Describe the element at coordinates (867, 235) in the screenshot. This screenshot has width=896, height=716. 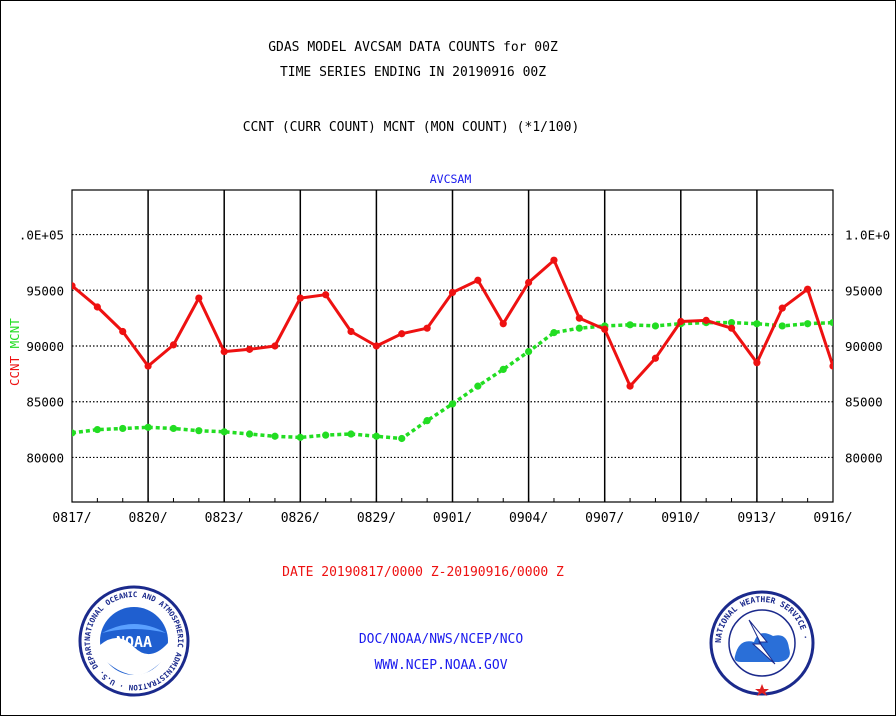
I see `y-tick-label-right: 1.0E+0` at that location.